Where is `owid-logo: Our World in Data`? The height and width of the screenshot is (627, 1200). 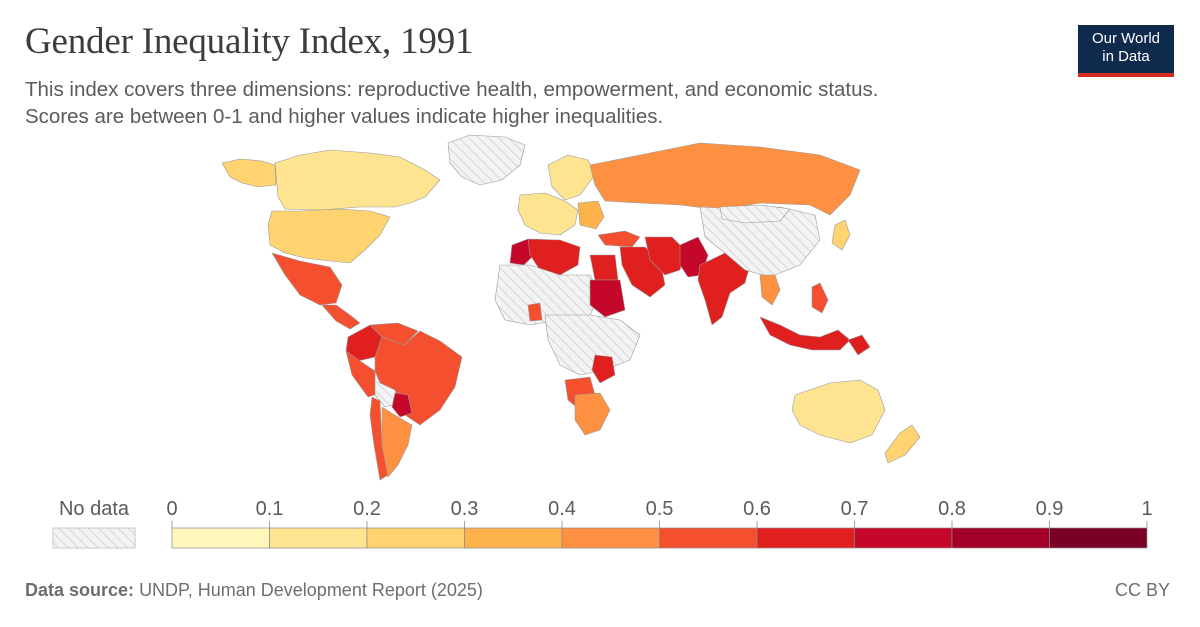 owid-logo: Our World in Data is located at coordinates (1126, 51).